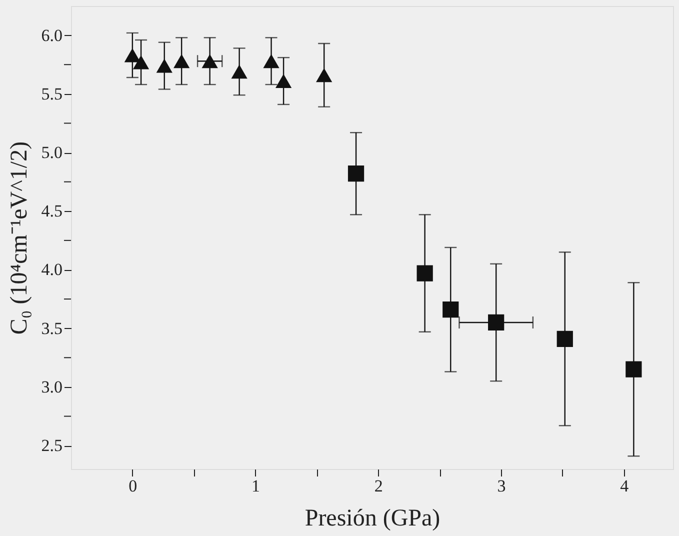 The width and height of the screenshot is (679, 536). I want to click on x-tick-label: 4, so click(625, 486).